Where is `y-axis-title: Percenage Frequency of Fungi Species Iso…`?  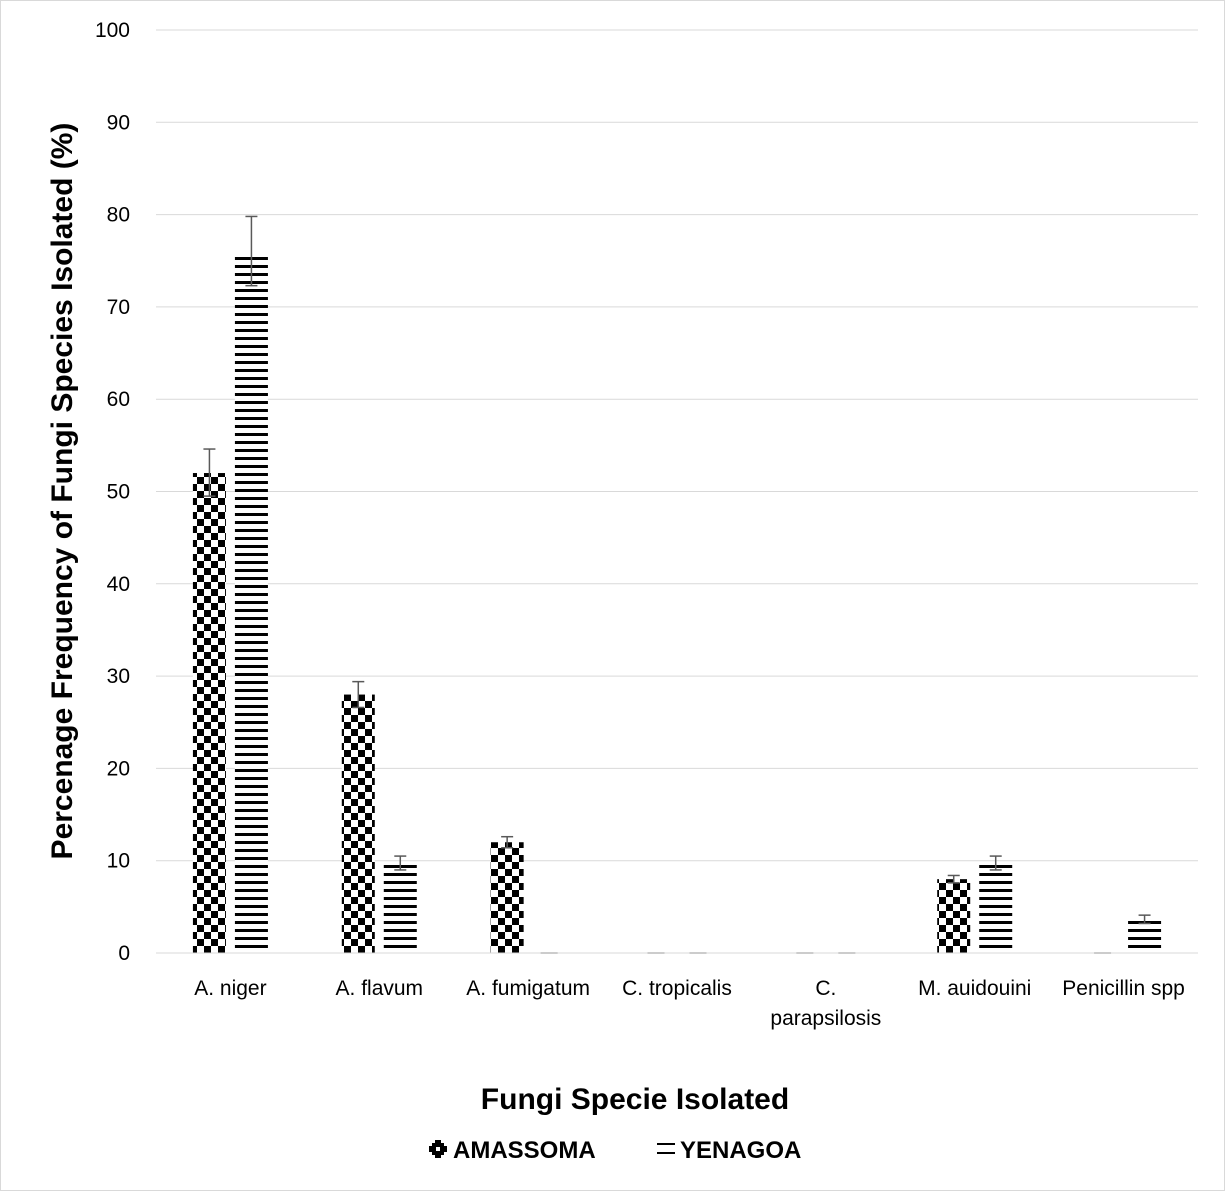
y-axis-title: Percenage Frequency of Fungi Species Iso… is located at coordinates (62, 491).